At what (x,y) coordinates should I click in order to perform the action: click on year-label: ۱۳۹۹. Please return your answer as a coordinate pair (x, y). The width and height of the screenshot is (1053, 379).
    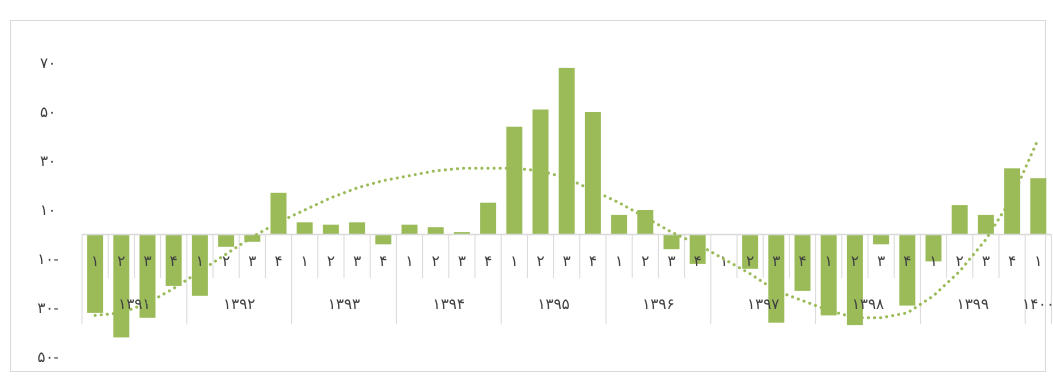
    Looking at the image, I should click on (973, 304).